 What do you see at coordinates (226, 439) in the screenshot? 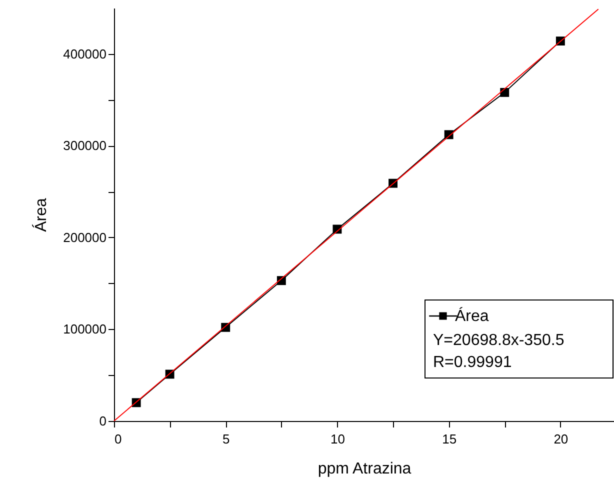
I see `x-tick-label: 5` at bounding box center [226, 439].